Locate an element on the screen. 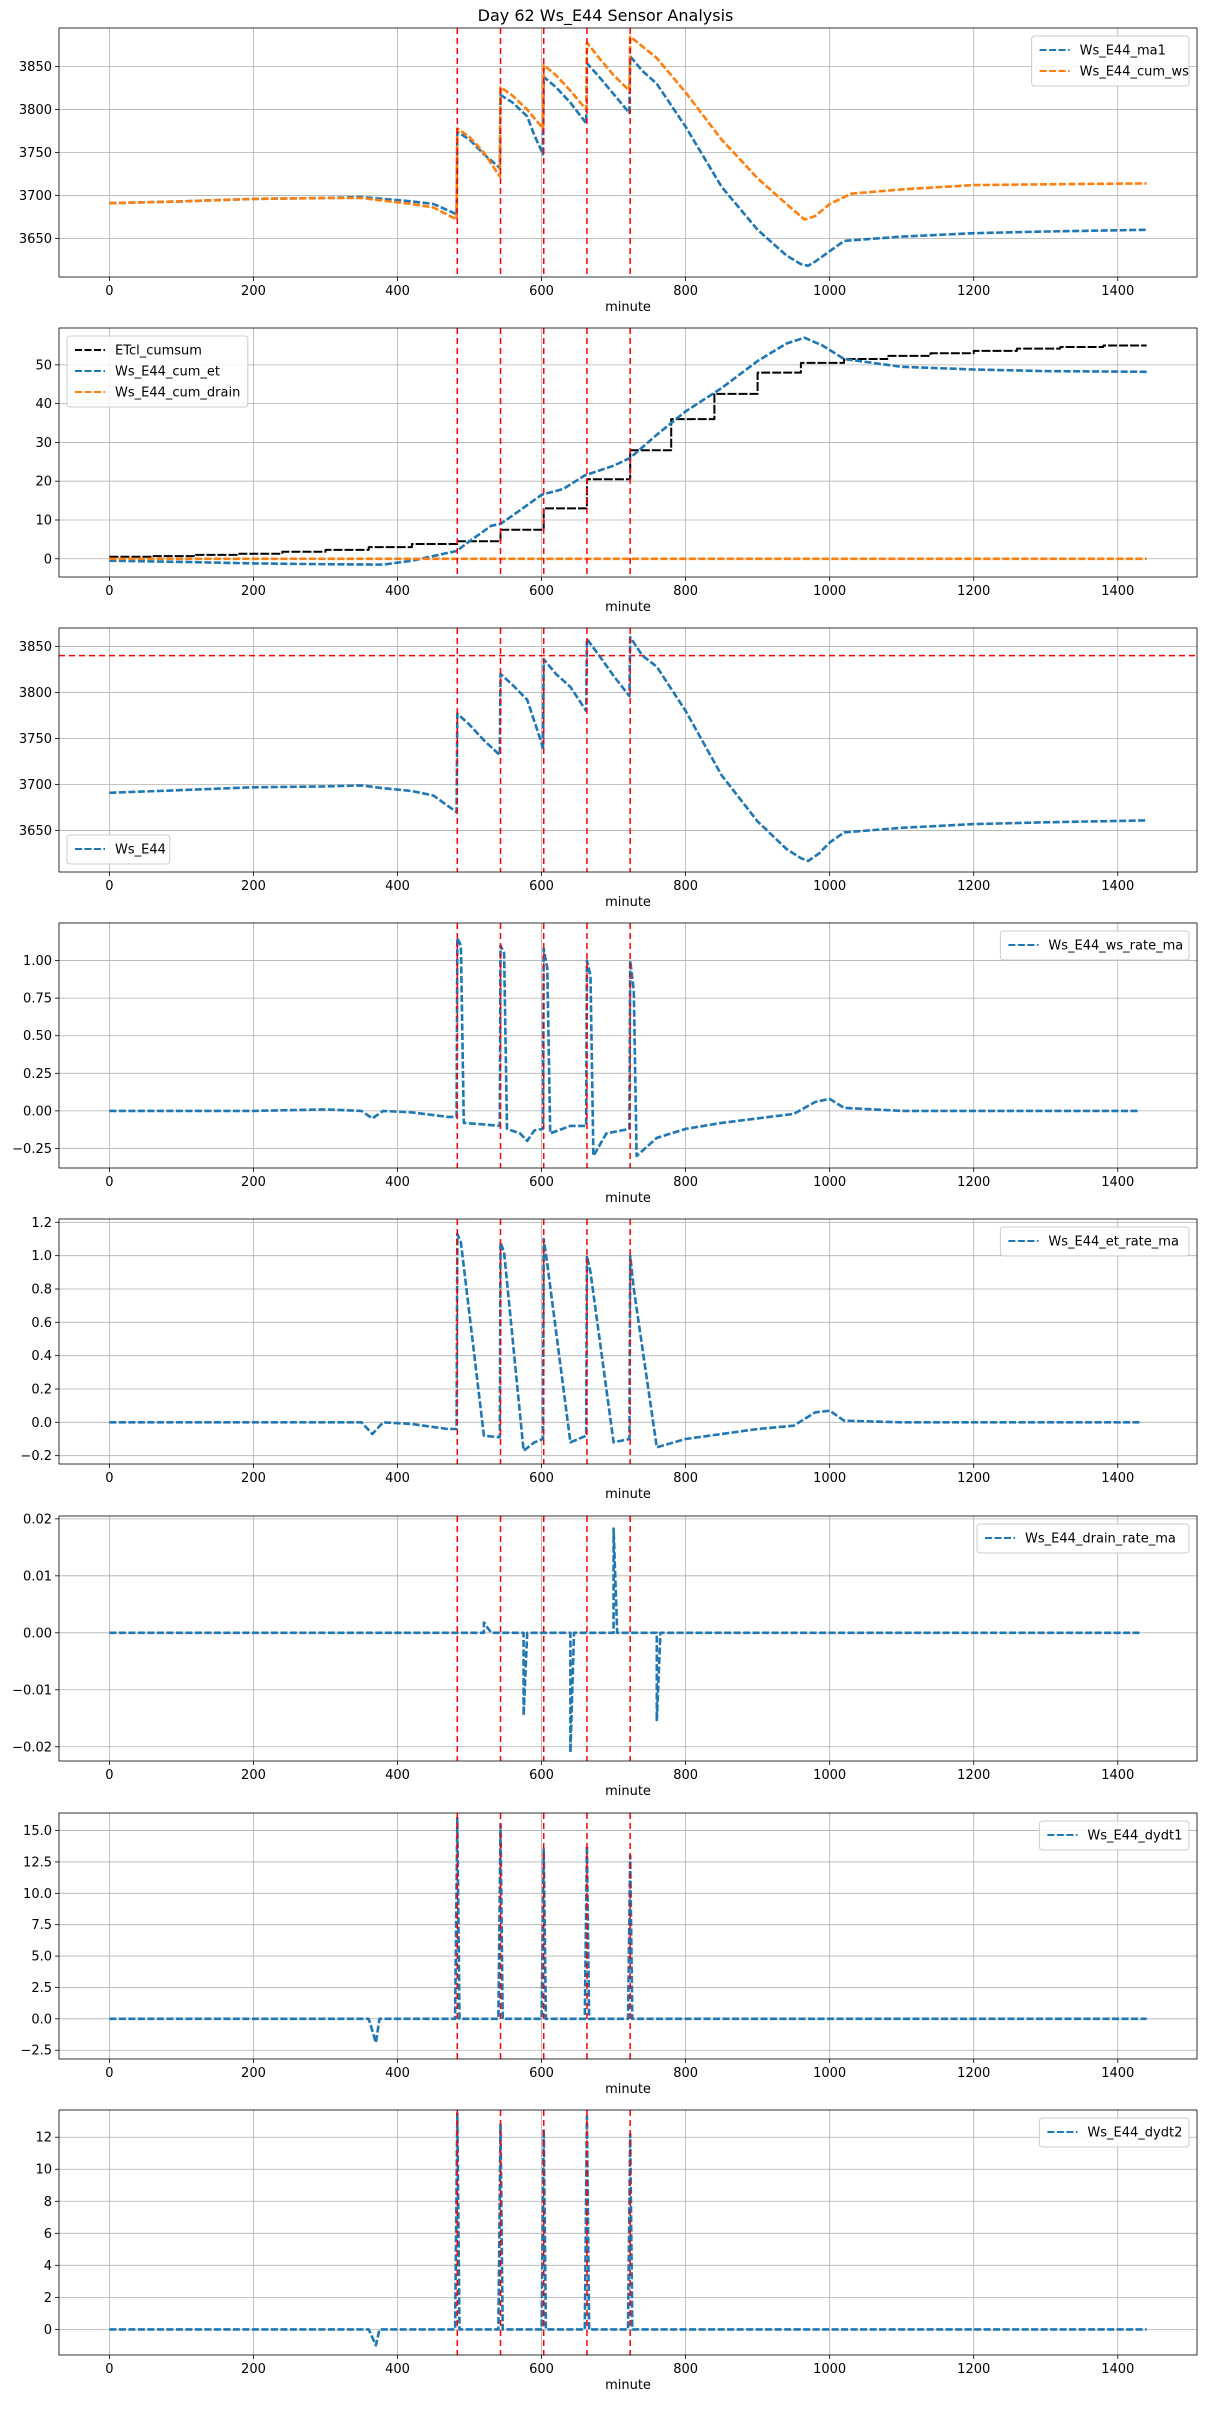  axes-frame is located at coordinates (628, 452).